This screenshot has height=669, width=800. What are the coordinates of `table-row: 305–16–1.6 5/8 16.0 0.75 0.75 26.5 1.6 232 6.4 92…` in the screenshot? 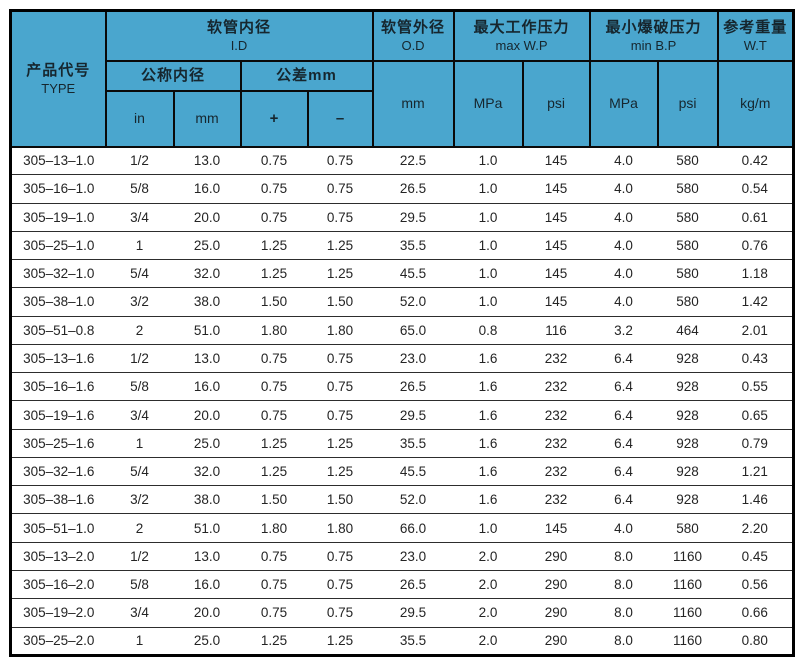 It's located at (402, 386).